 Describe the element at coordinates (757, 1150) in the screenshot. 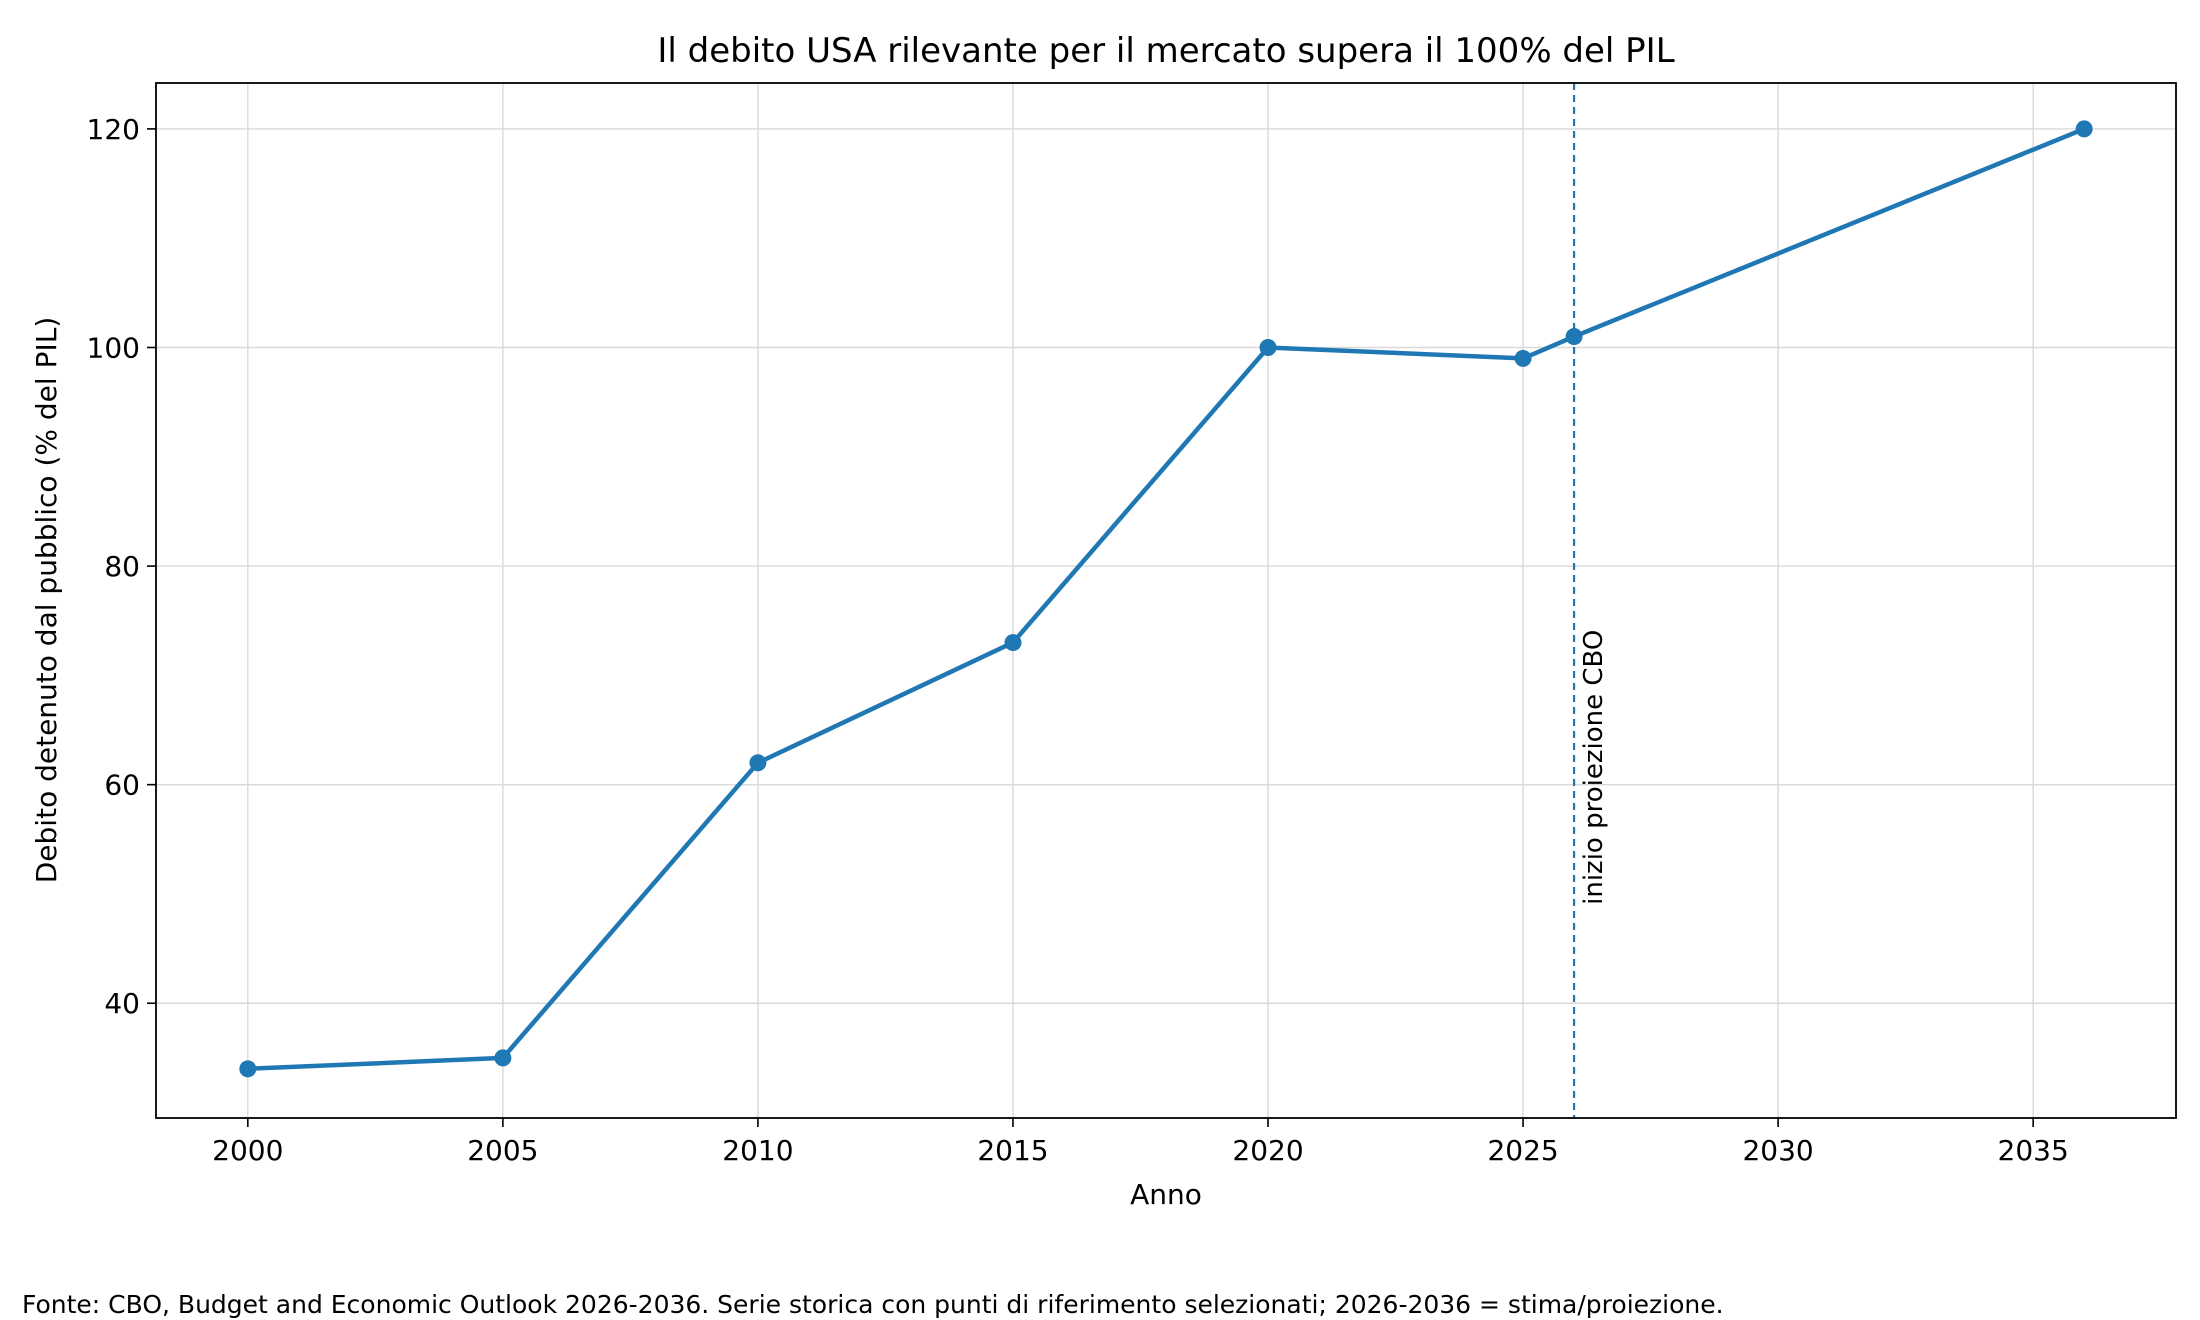

I see `x-tick-label: 2010` at that location.